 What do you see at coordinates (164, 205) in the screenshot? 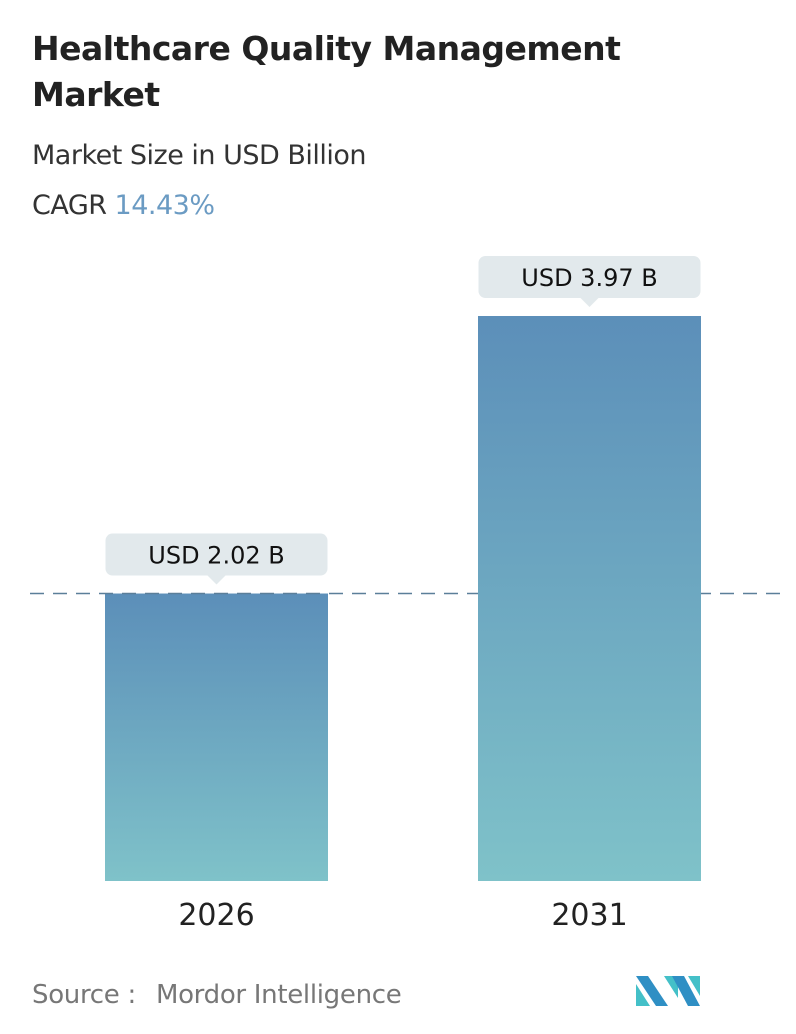
I see `cagr-value: 14.43%` at bounding box center [164, 205].